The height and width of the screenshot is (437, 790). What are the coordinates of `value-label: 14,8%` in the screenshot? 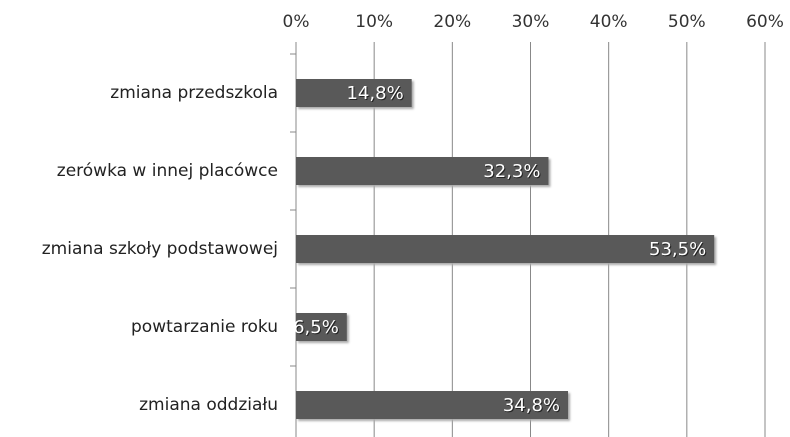 It's located at (374, 93).